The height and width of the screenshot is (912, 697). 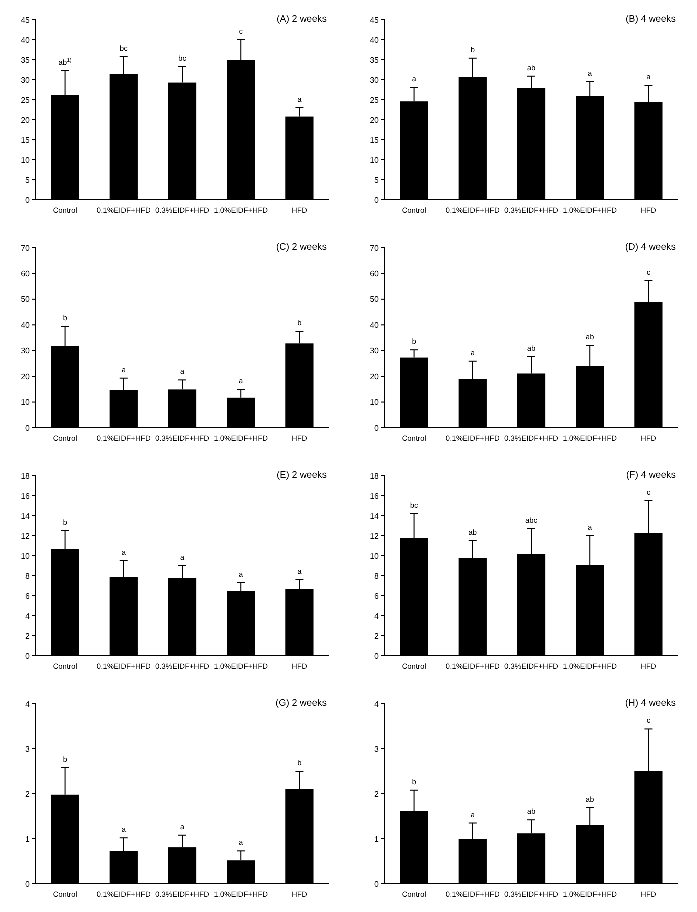 I want to click on chart-title: (E) 2 weeks, so click(x=302, y=475).